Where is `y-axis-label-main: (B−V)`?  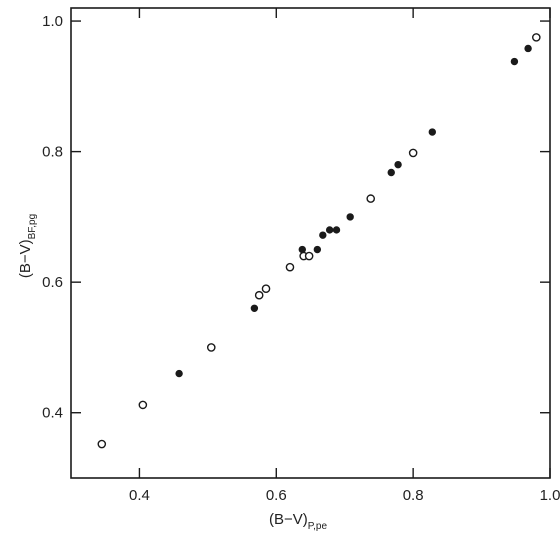 y-axis-label-main: (B−V) is located at coordinates (25, 258).